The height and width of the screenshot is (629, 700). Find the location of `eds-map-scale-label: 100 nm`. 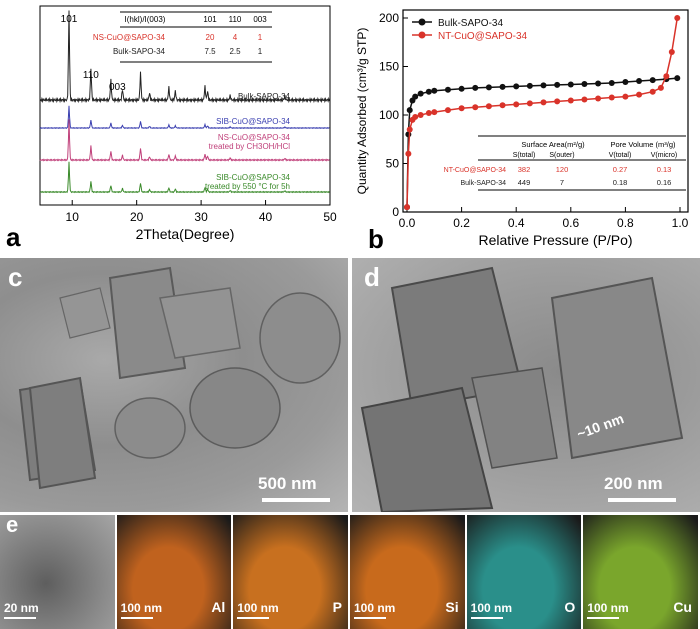

eds-map-scale-label: 100 nm is located at coordinates (258, 608).